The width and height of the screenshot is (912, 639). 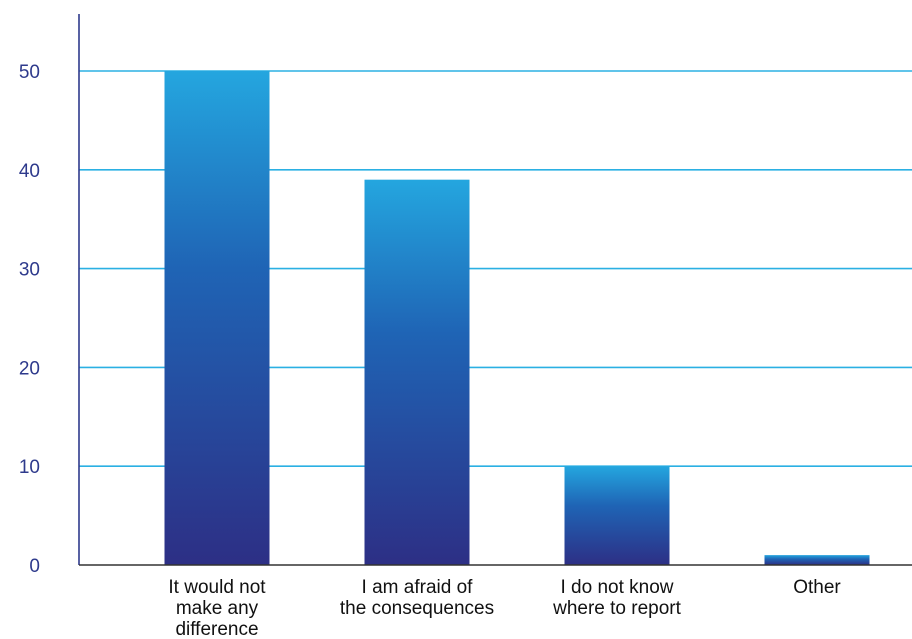 What do you see at coordinates (29, 467) in the screenshot?
I see `y-tick-label: 10` at bounding box center [29, 467].